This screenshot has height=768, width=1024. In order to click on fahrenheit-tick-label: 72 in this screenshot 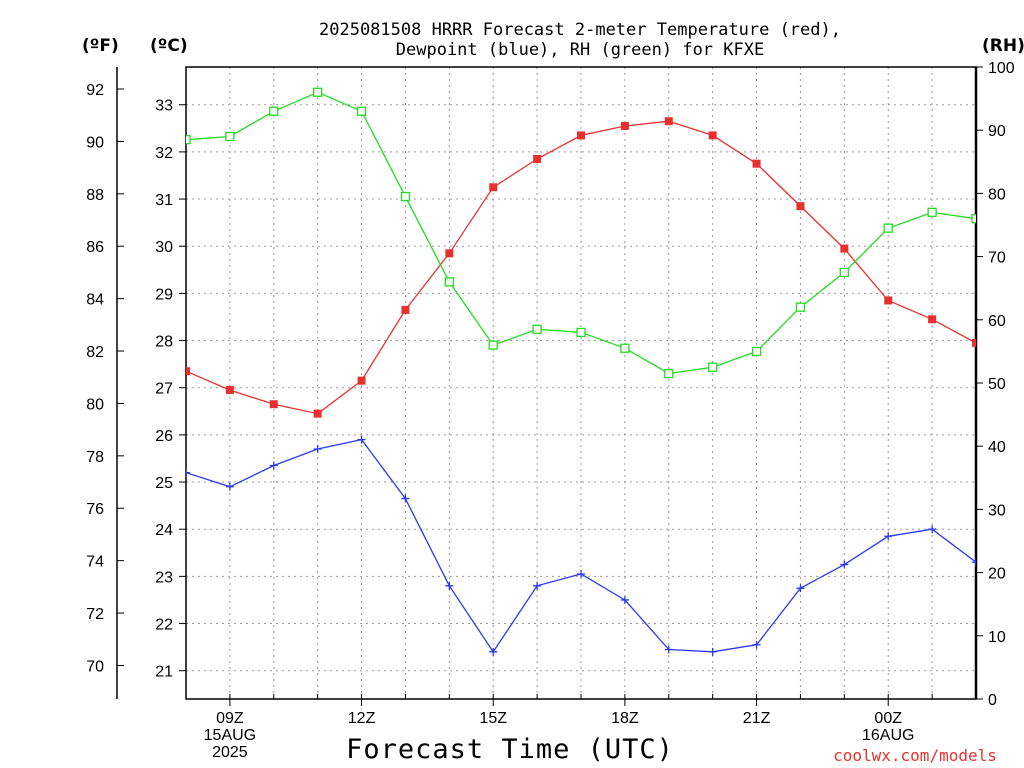, I will do `click(95, 614)`.